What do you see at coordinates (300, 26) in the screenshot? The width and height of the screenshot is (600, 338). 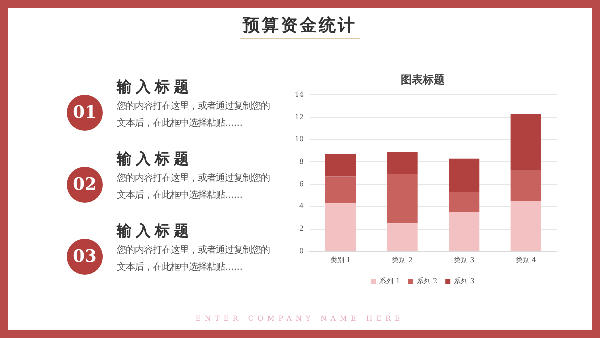 I see `text: 预算资金统计` at bounding box center [300, 26].